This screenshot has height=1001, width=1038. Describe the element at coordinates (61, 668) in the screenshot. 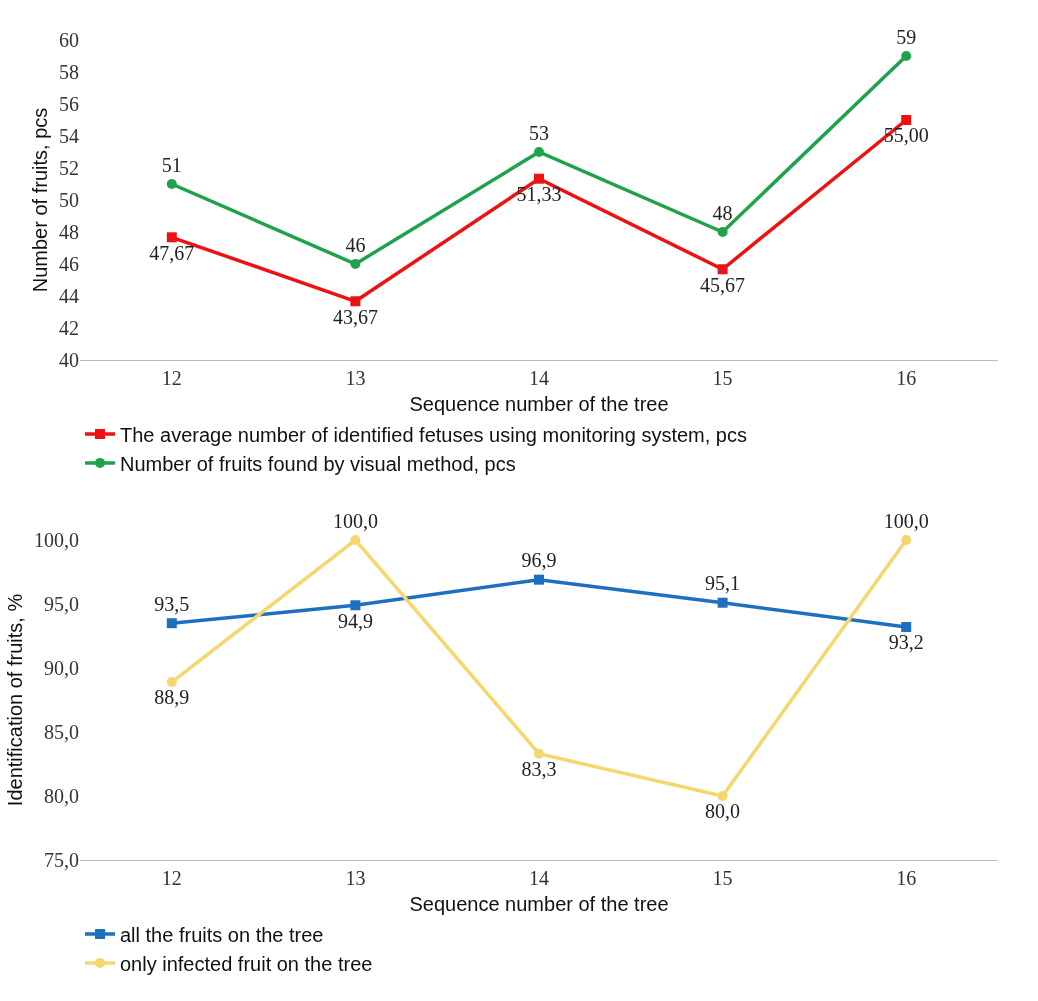

I see `y-tick-label: 90,0` at that location.